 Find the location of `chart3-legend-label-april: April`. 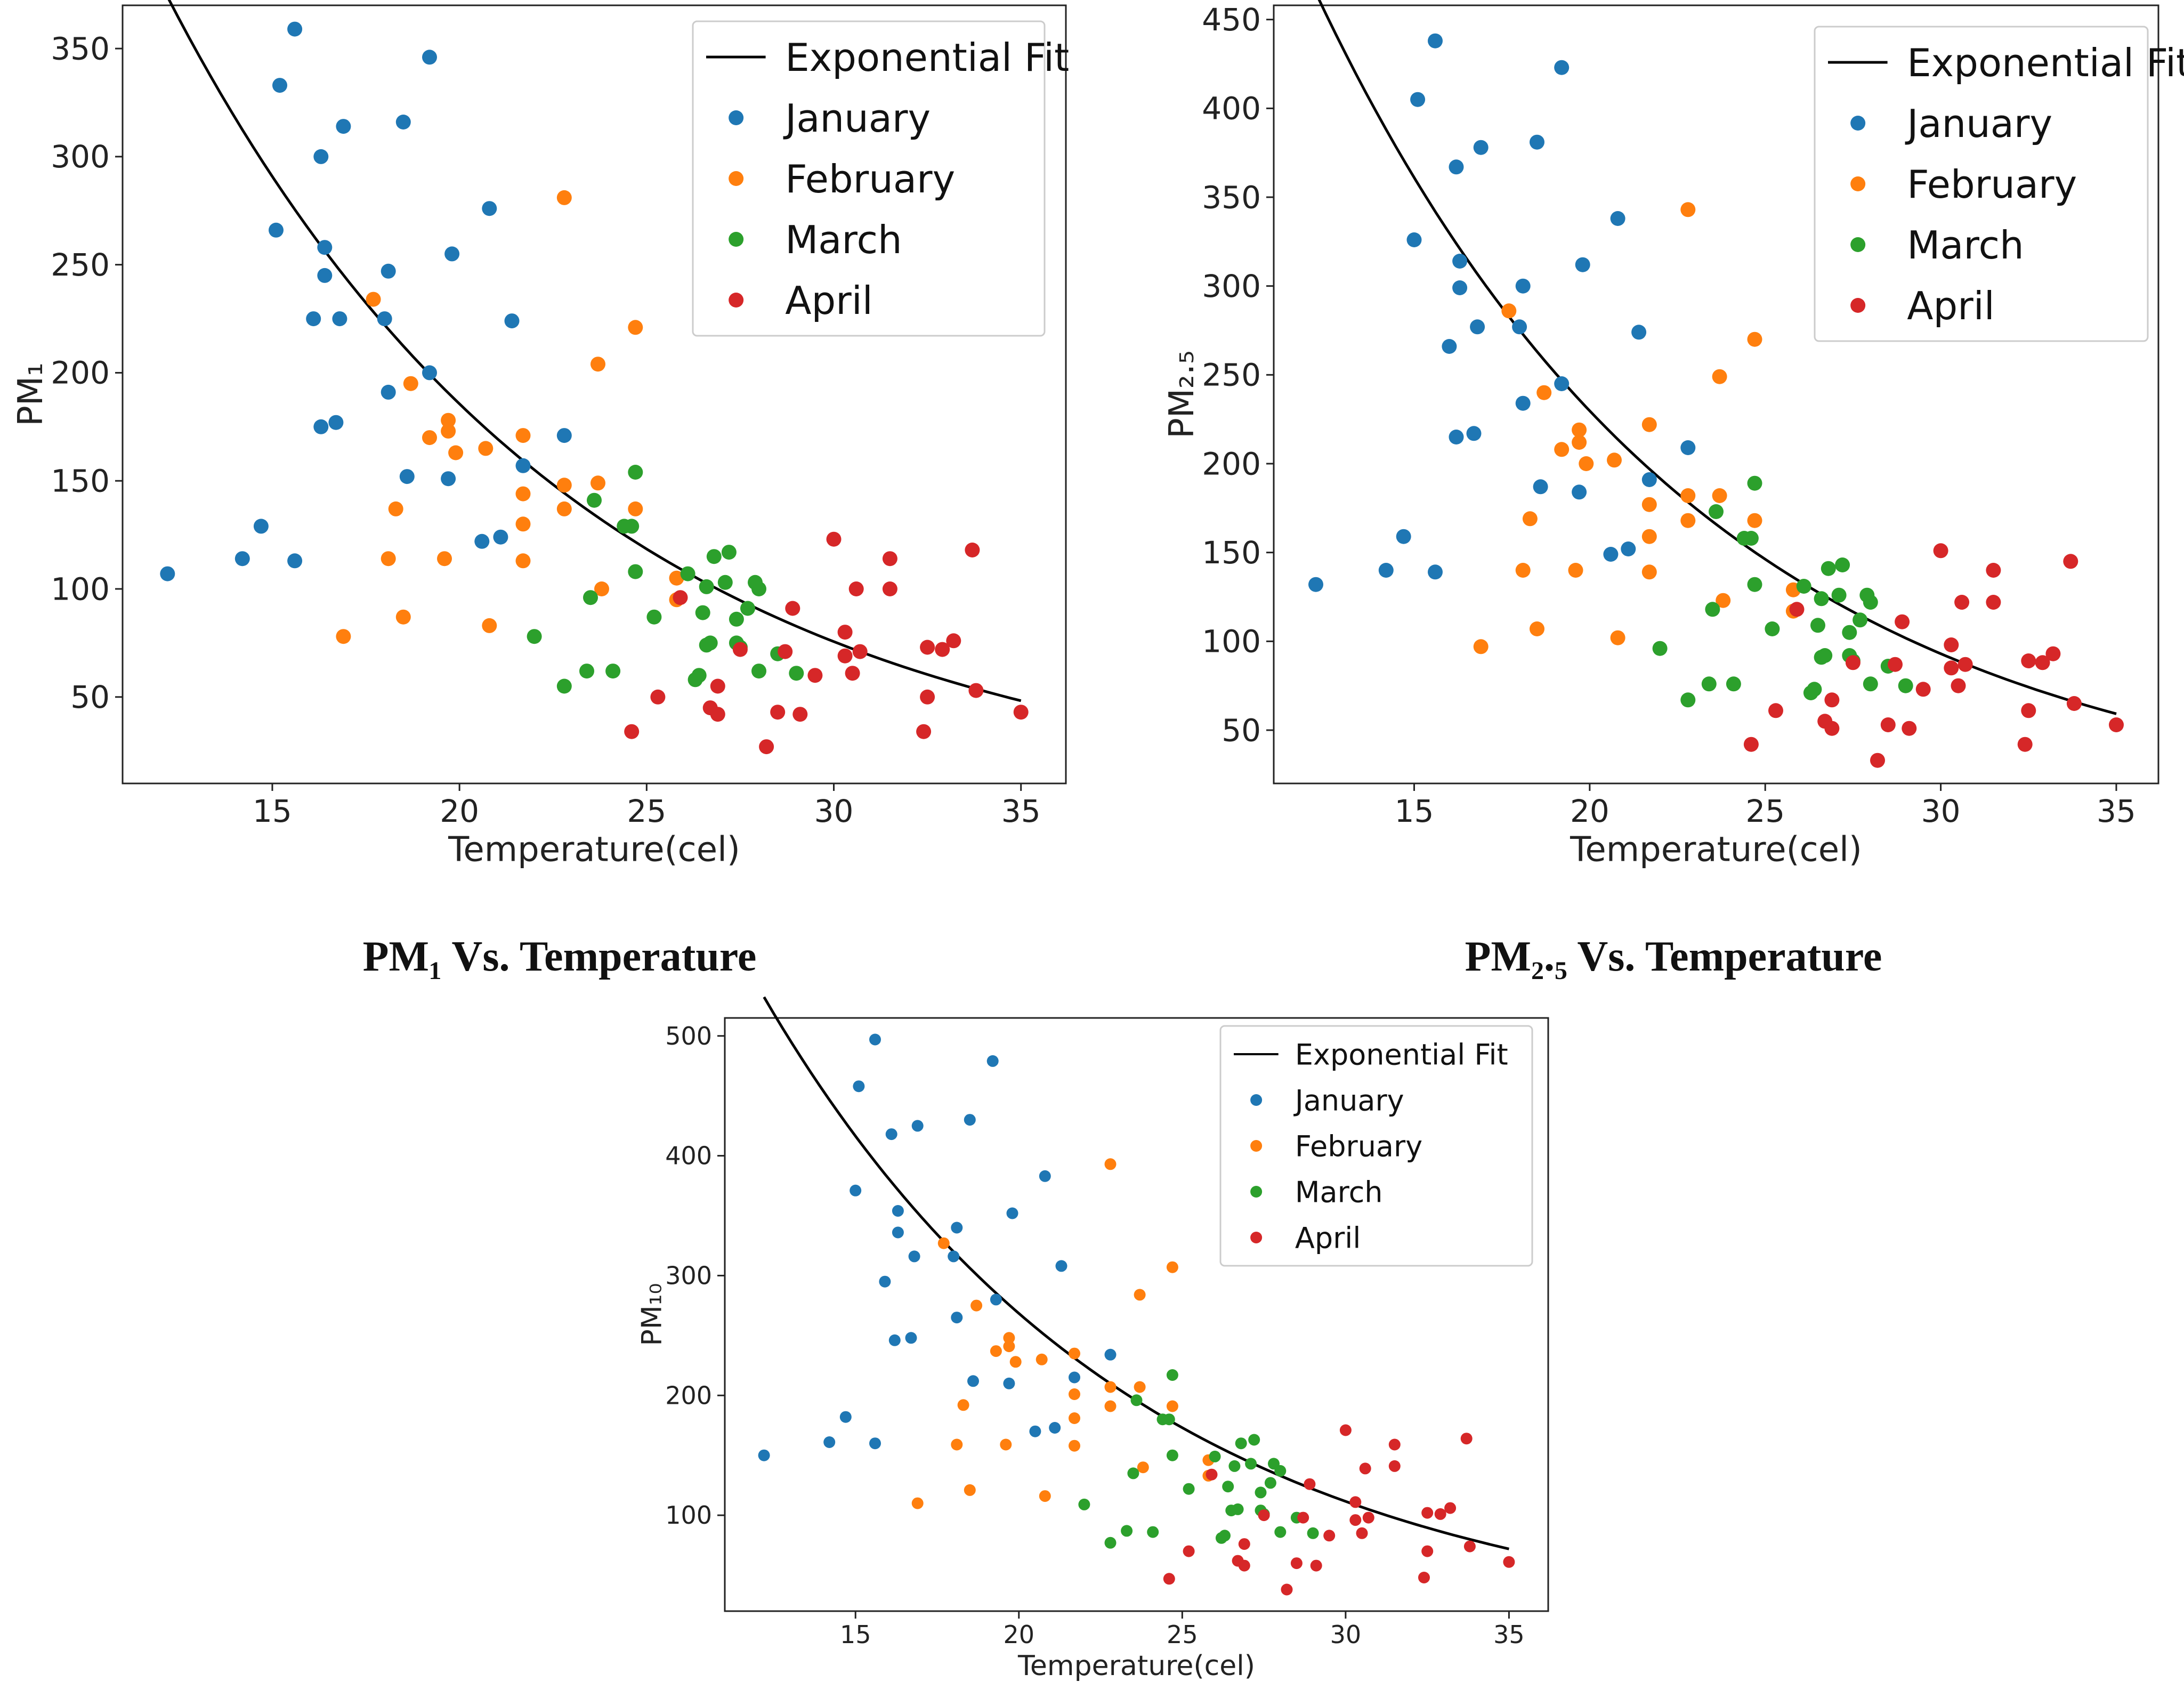

chart3-legend-label-april: April is located at coordinates (1328, 1238).